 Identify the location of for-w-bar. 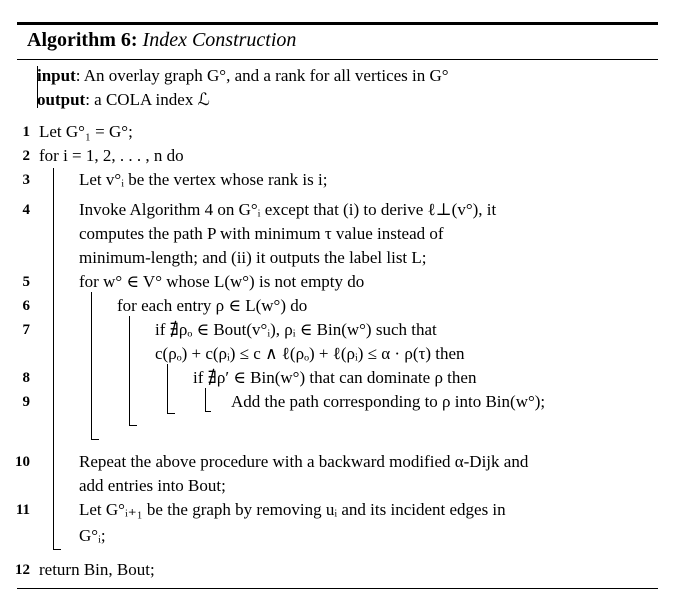
(92, 366).